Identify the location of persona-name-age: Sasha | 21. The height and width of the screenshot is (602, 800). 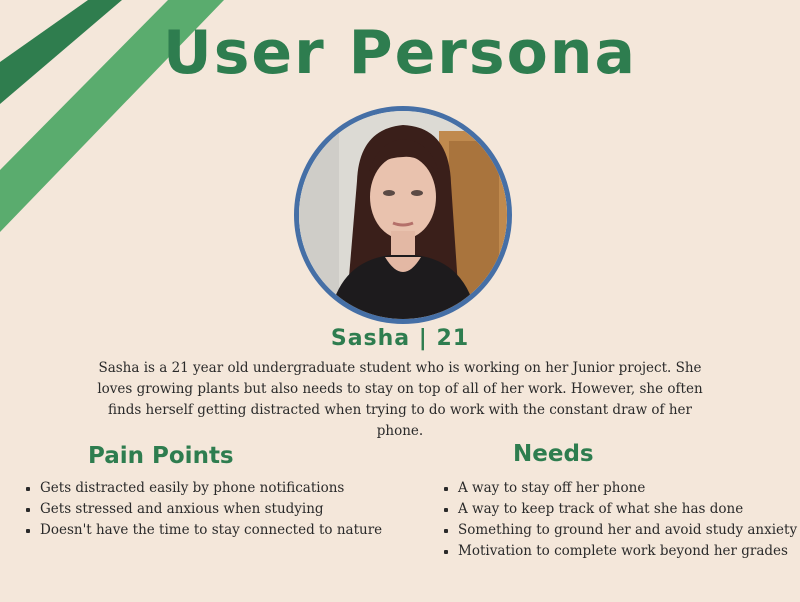
(400, 338).